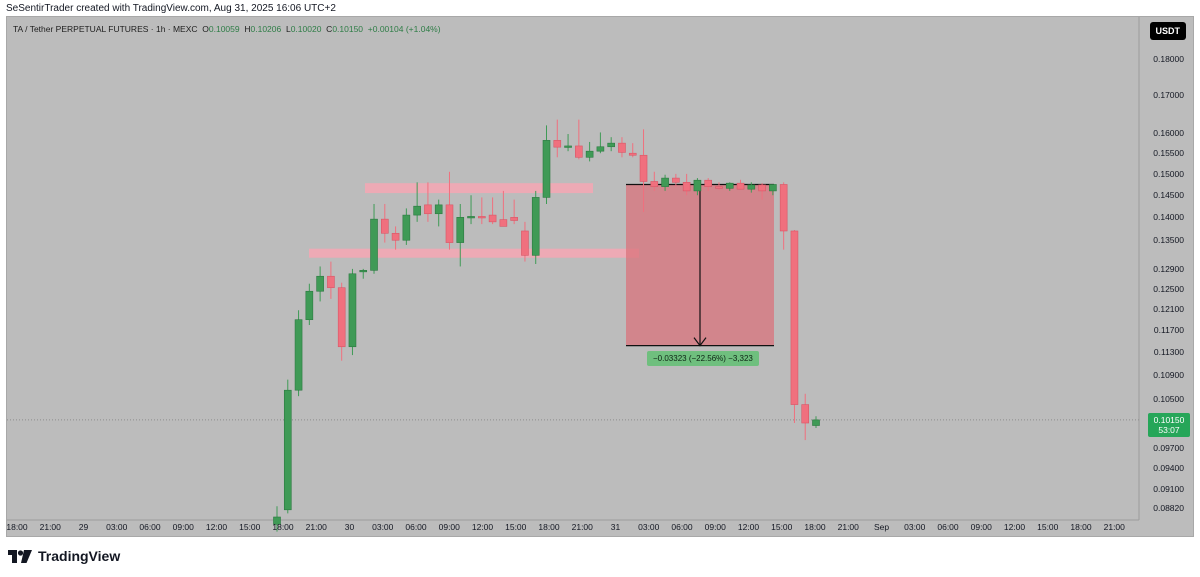 This screenshot has width=1200, height=577. What do you see at coordinates (20, 556) in the screenshot?
I see `tradingview-logo-icon` at bounding box center [20, 556].